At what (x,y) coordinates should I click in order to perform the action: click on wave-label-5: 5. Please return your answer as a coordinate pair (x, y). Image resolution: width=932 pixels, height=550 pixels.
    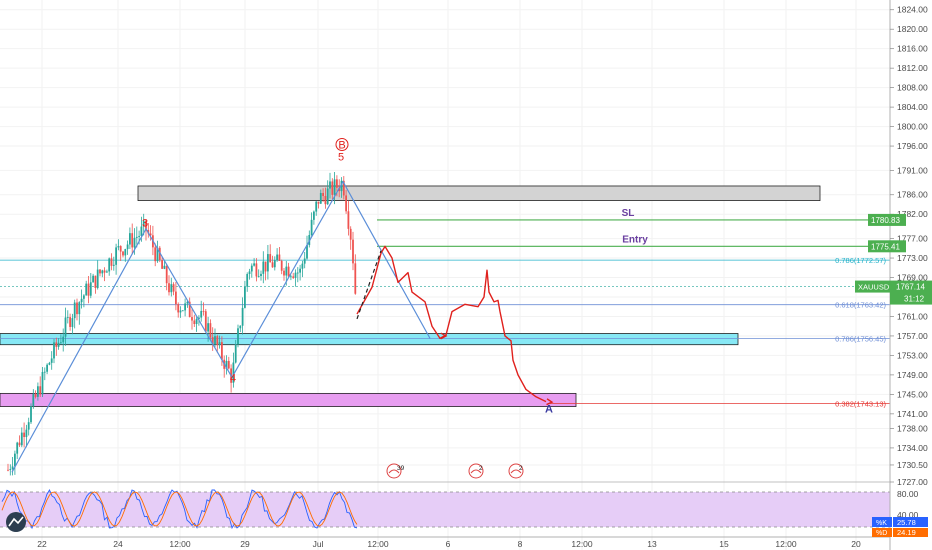
    Looking at the image, I should click on (341, 158).